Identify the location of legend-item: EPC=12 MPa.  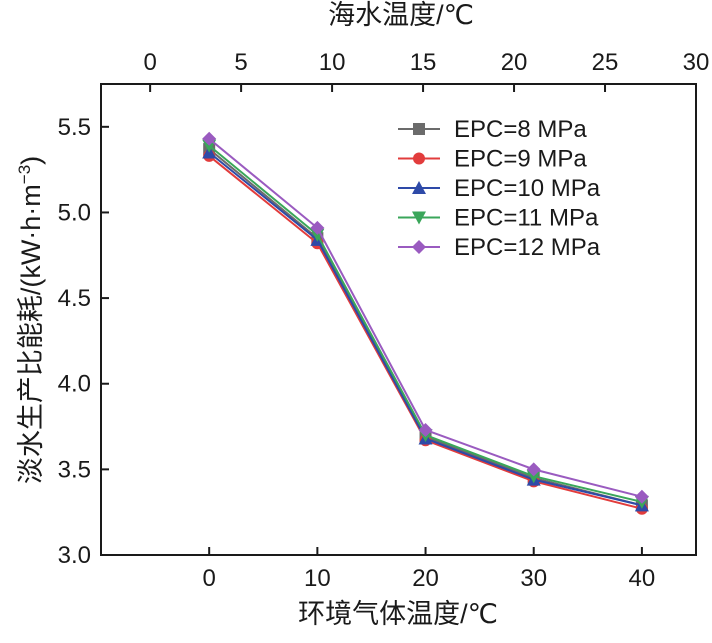
(499, 247).